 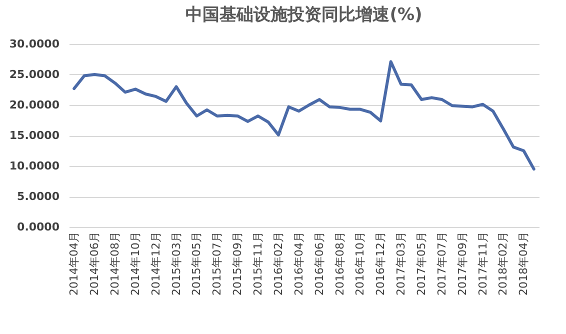 What do you see at coordinates (34, 166) in the screenshot?
I see `y-tick-label: 10.0000` at bounding box center [34, 166].